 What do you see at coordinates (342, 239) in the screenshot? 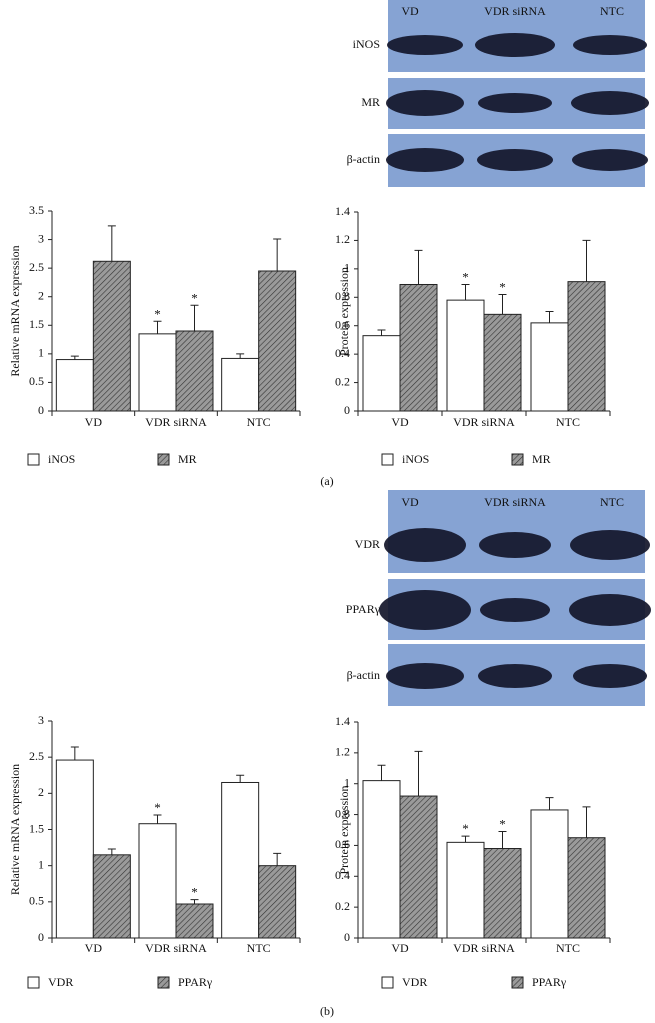
I see `y-tick-label: 1.2` at bounding box center [342, 239].